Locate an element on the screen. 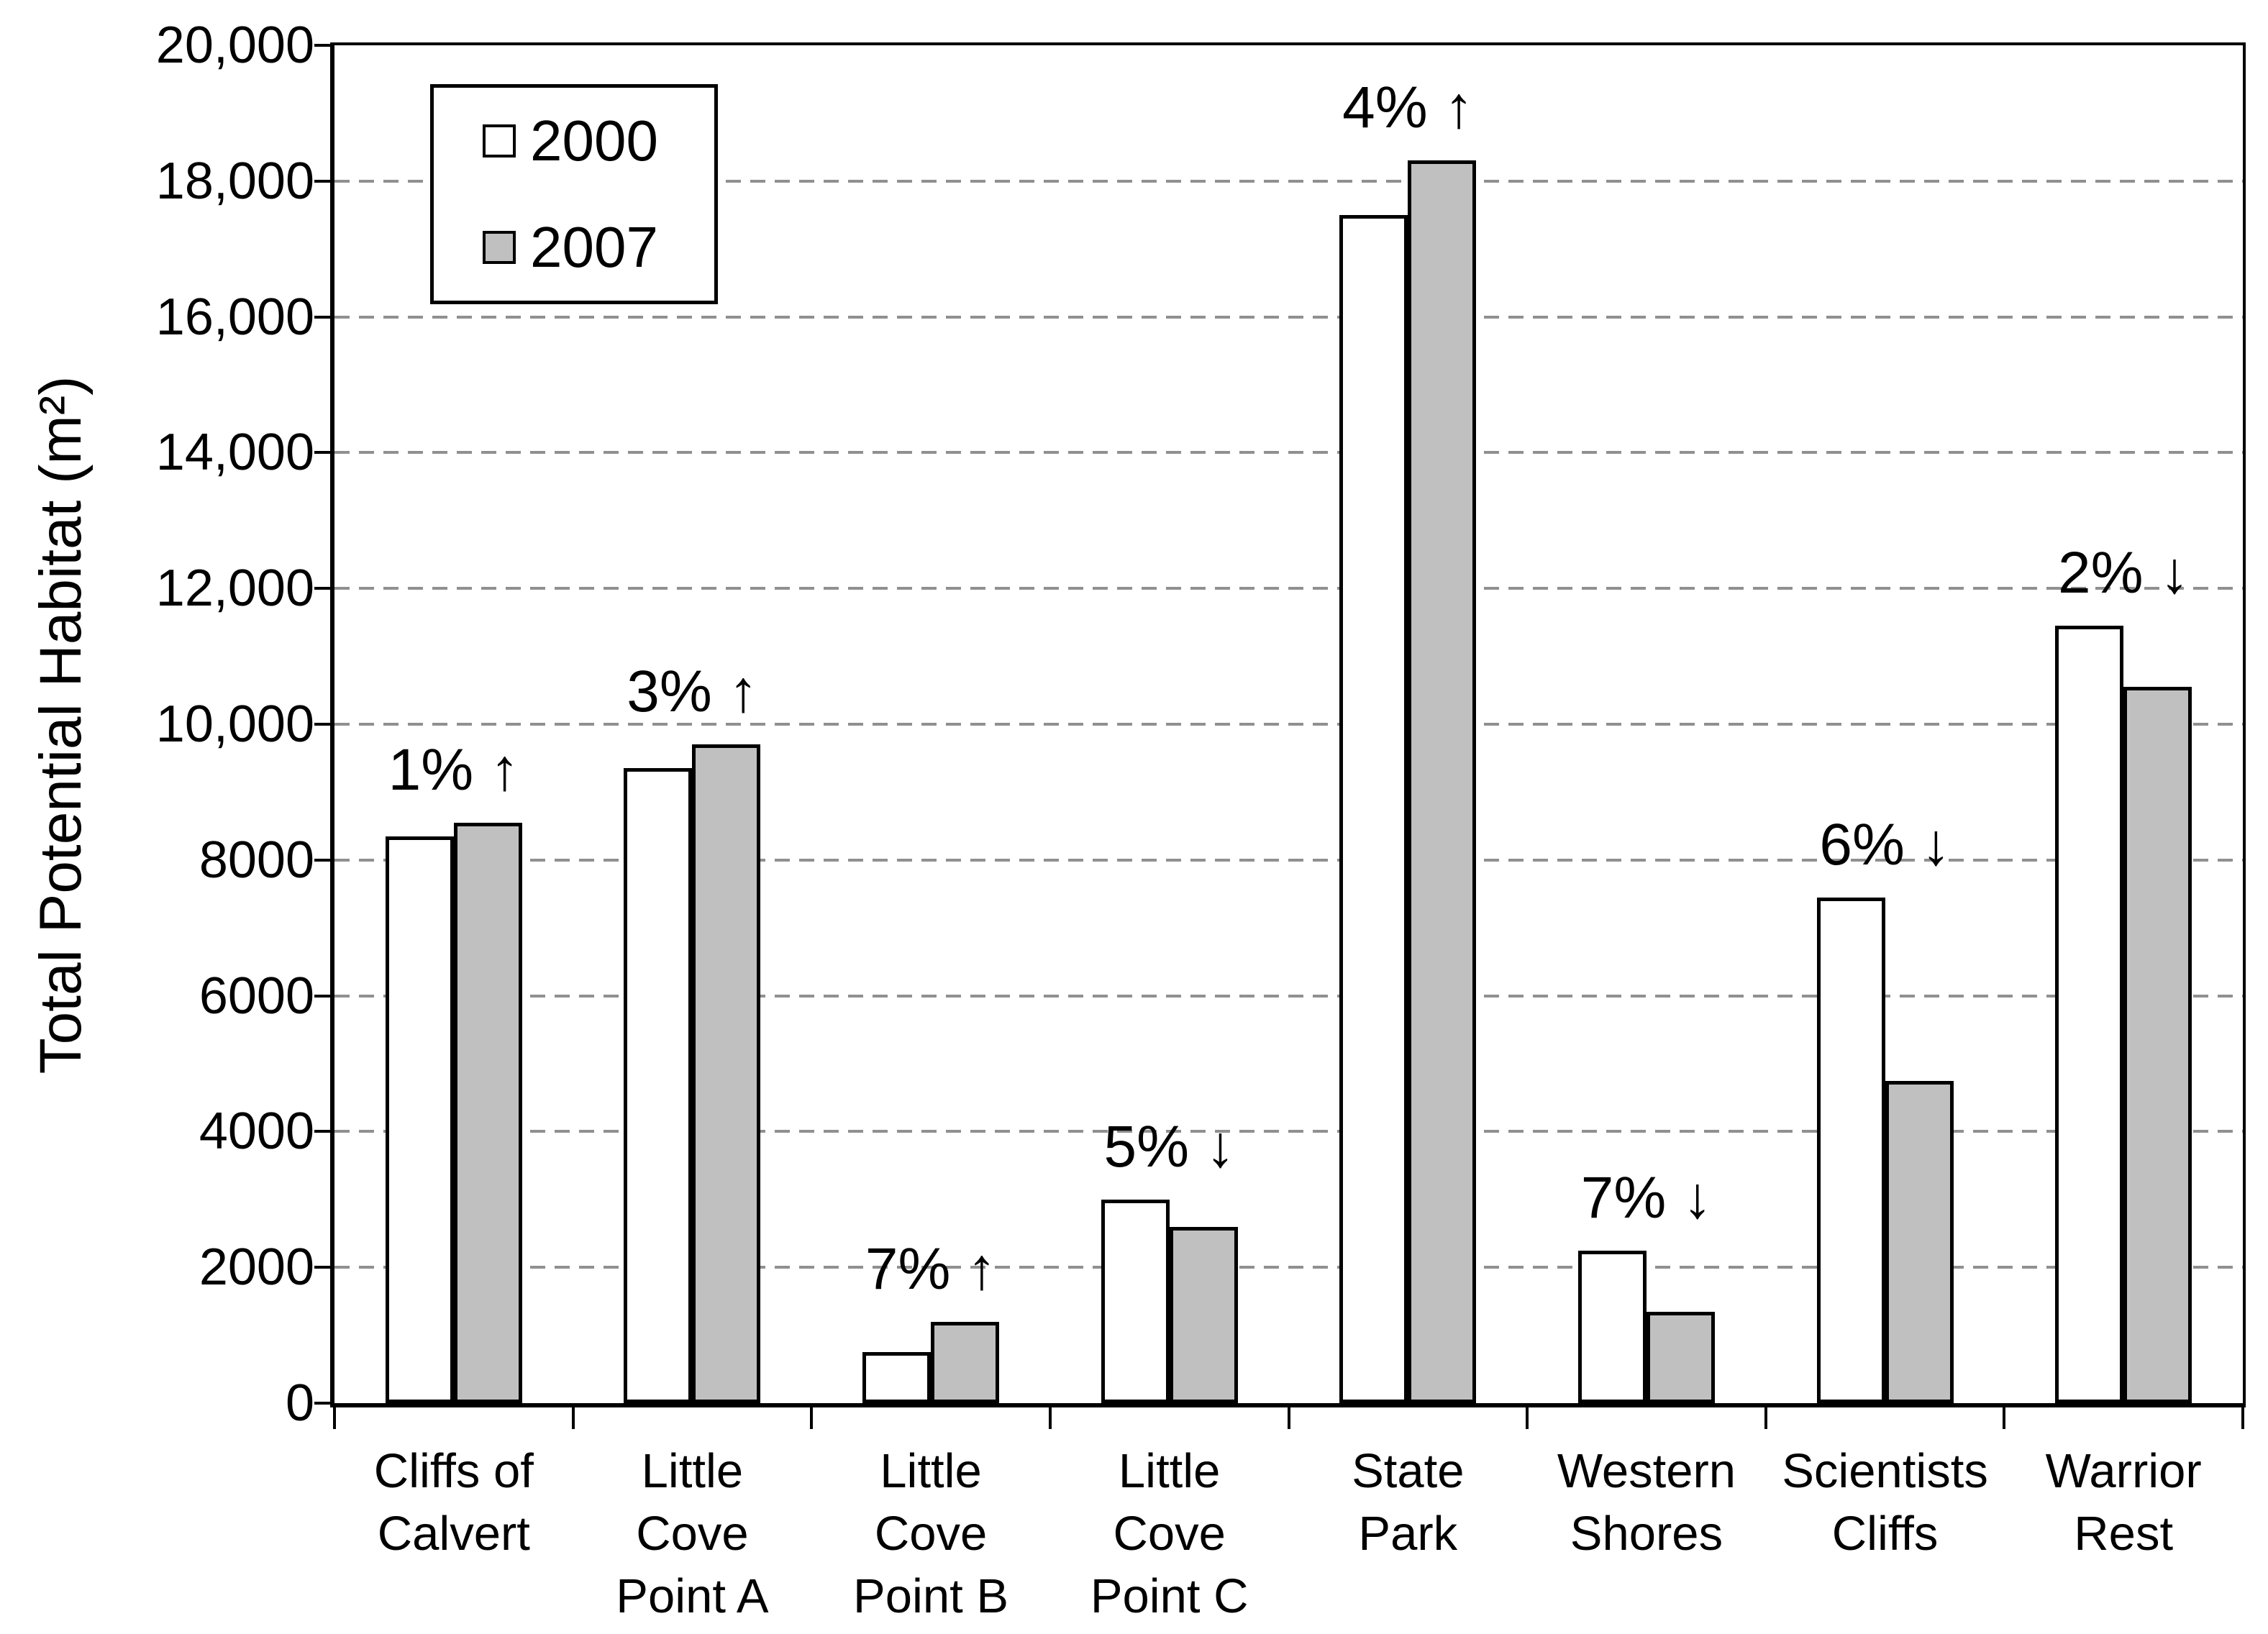 Image resolution: width=2268 pixels, height=1634 pixels. bar-warrior-rest-2000 is located at coordinates (2089, 1014).